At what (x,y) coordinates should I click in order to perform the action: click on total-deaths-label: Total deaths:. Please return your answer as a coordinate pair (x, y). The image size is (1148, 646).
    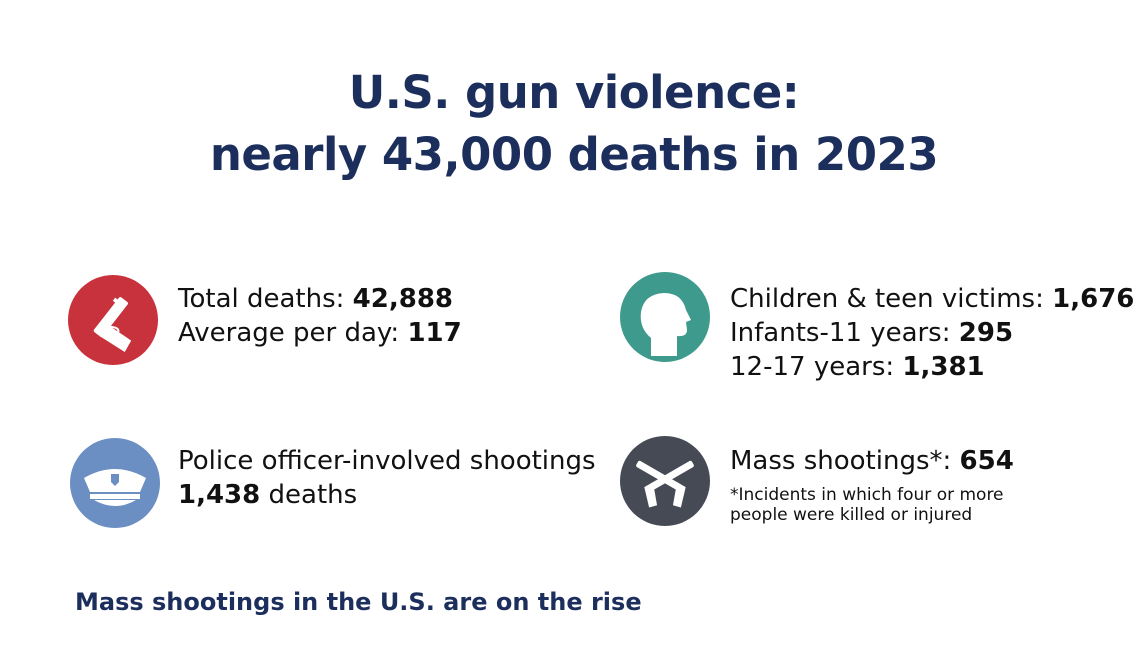
    Looking at the image, I should click on (265, 299).